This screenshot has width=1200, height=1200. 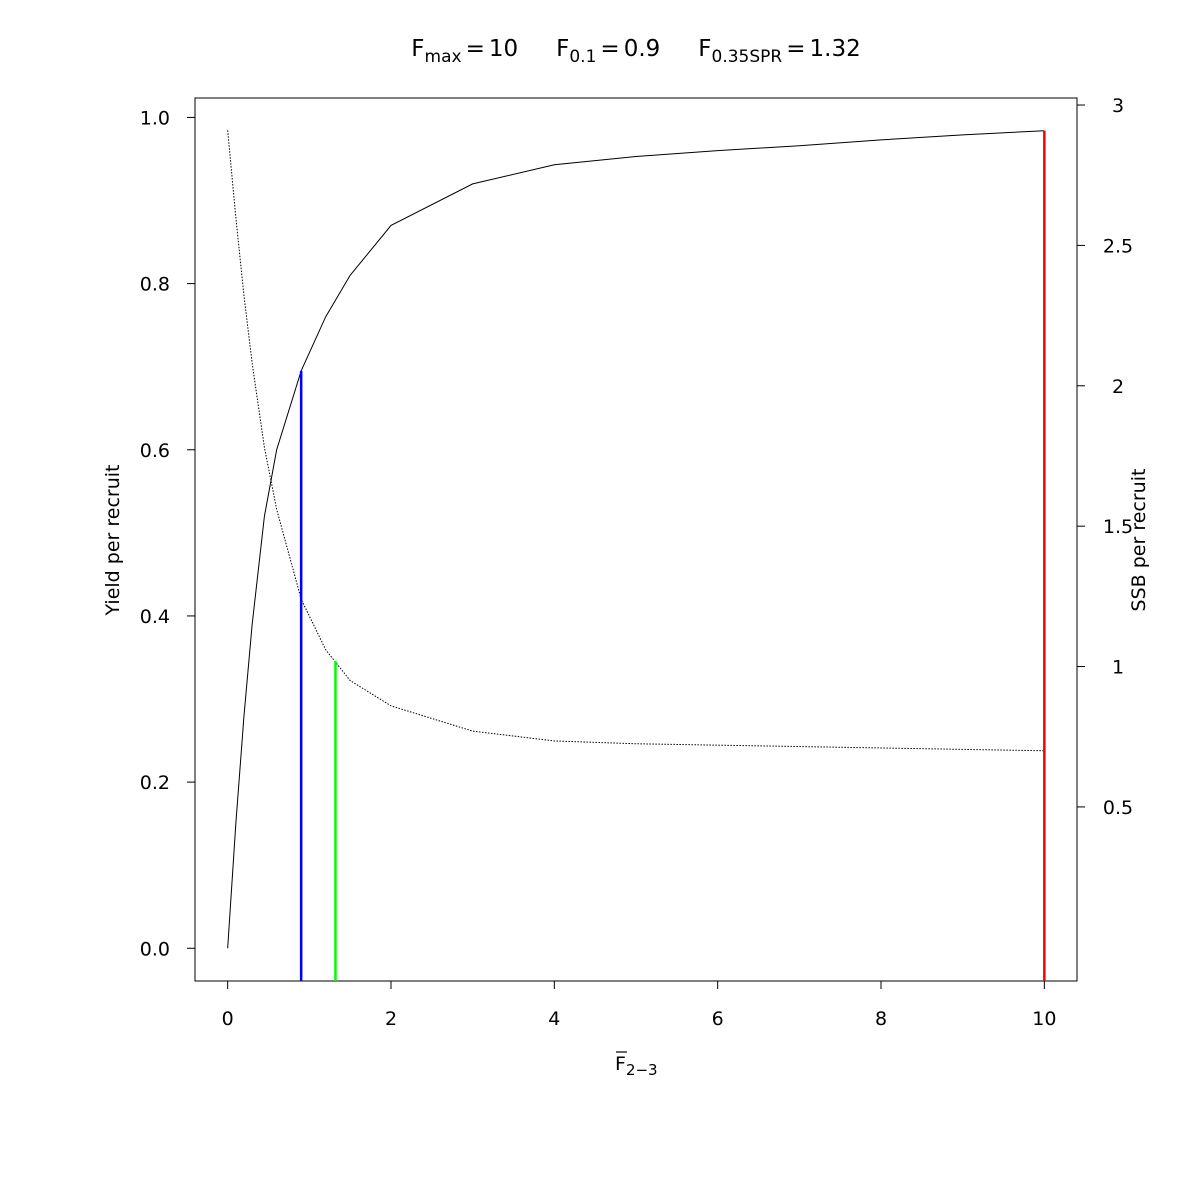 What do you see at coordinates (718, 1019) in the screenshot?
I see `x-tick-label: 6` at bounding box center [718, 1019].